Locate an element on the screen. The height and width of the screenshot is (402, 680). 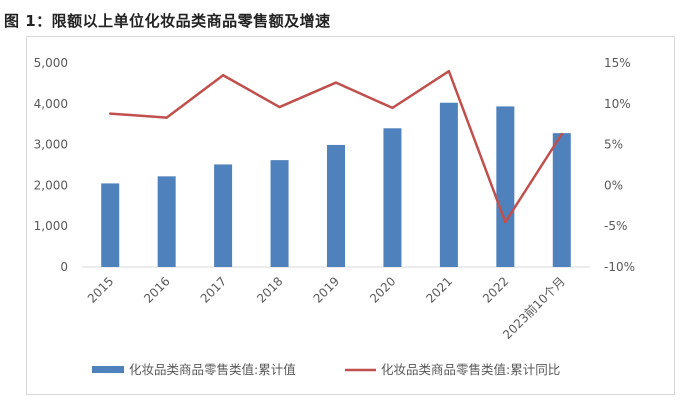
x-tick-label: 2022 is located at coordinates (495, 289).